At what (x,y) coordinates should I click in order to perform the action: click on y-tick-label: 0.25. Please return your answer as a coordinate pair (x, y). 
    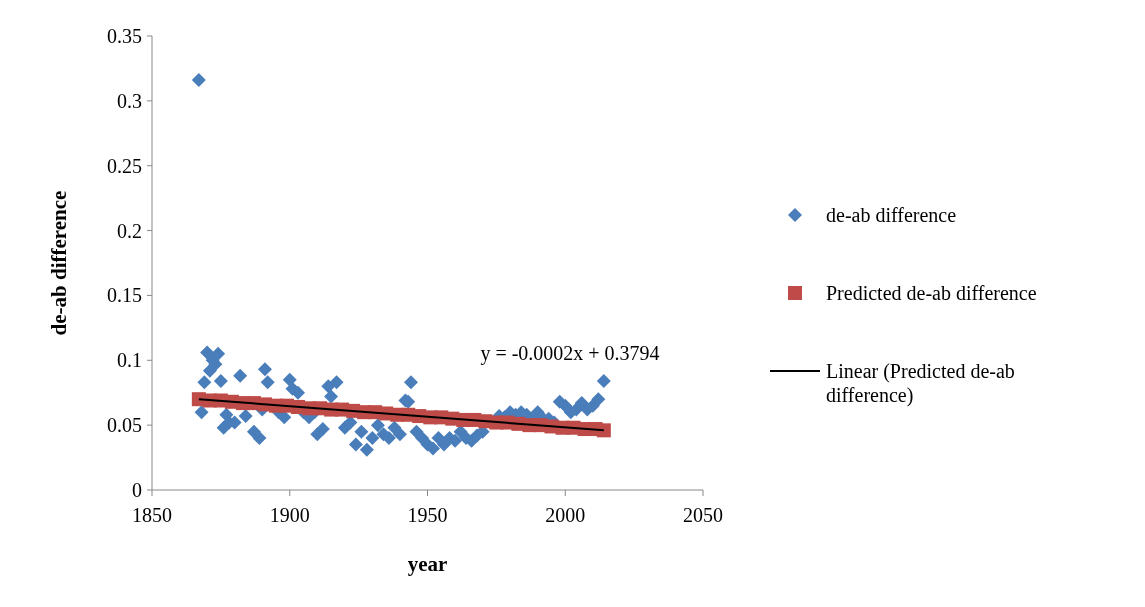
    Looking at the image, I should click on (124, 165).